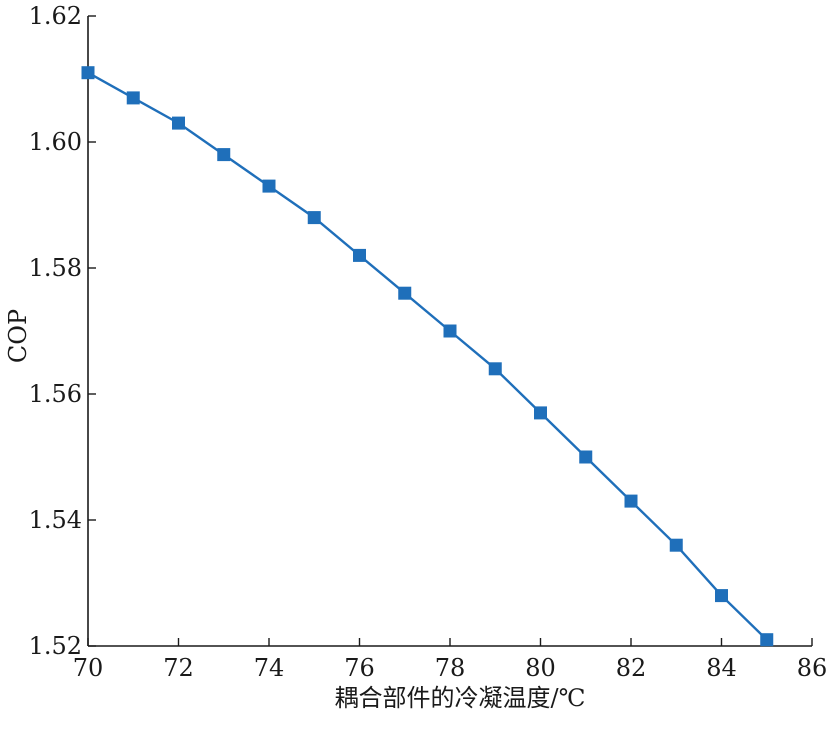 This screenshot has width=830, height=741. What do you see at coordinates (631, 668) in the screenshot?
I see `x-tick-label: 82` at bounding box center [631, 668].